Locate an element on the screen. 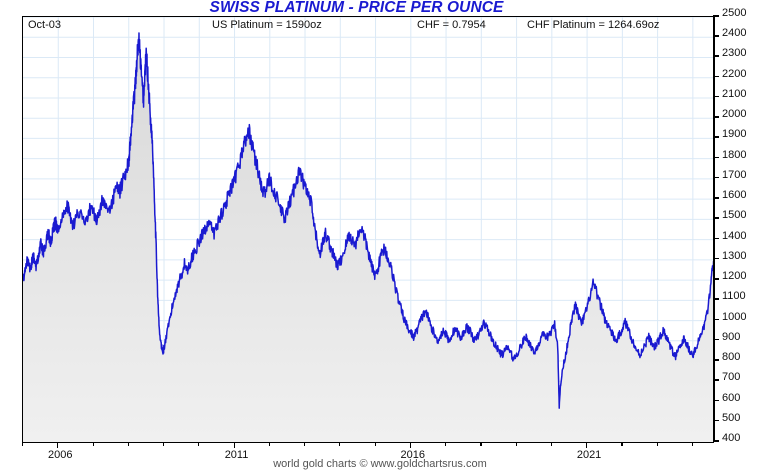  y-tick-label: 500 is located at coordinates (731, 417).